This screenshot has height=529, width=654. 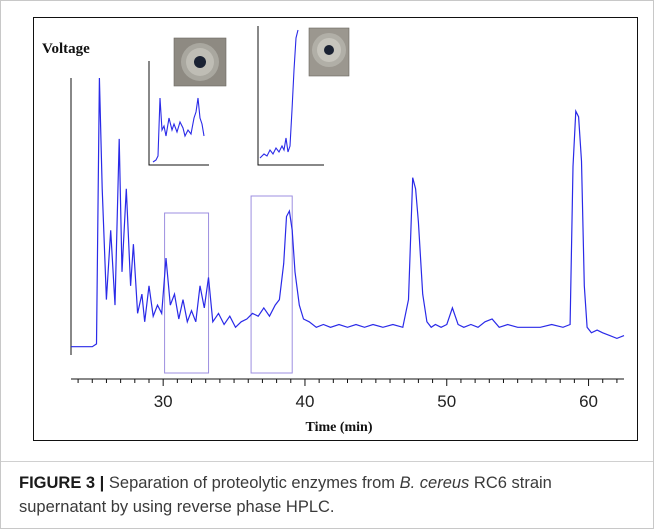 What do you see at coordinates (163, 401) in the screenshot?
I see `x-tick-label: 30` at bounding box center [163, 401].